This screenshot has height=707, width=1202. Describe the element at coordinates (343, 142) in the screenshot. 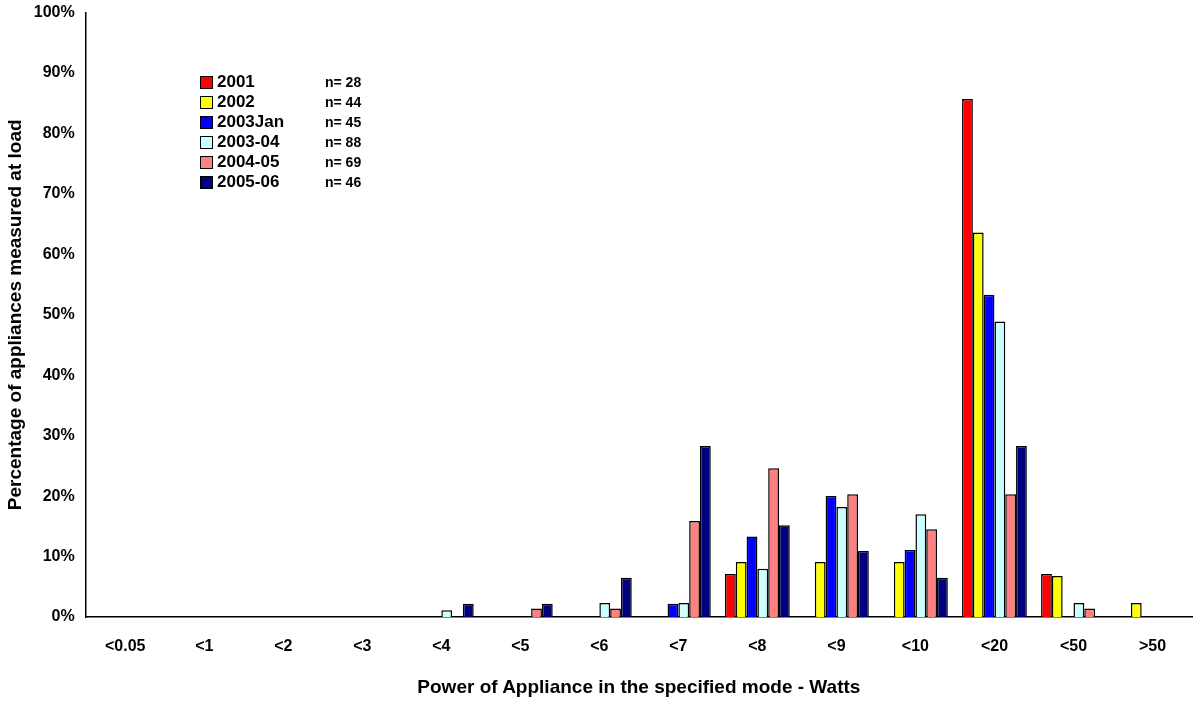

I see `annotation: n= 88` at that location.